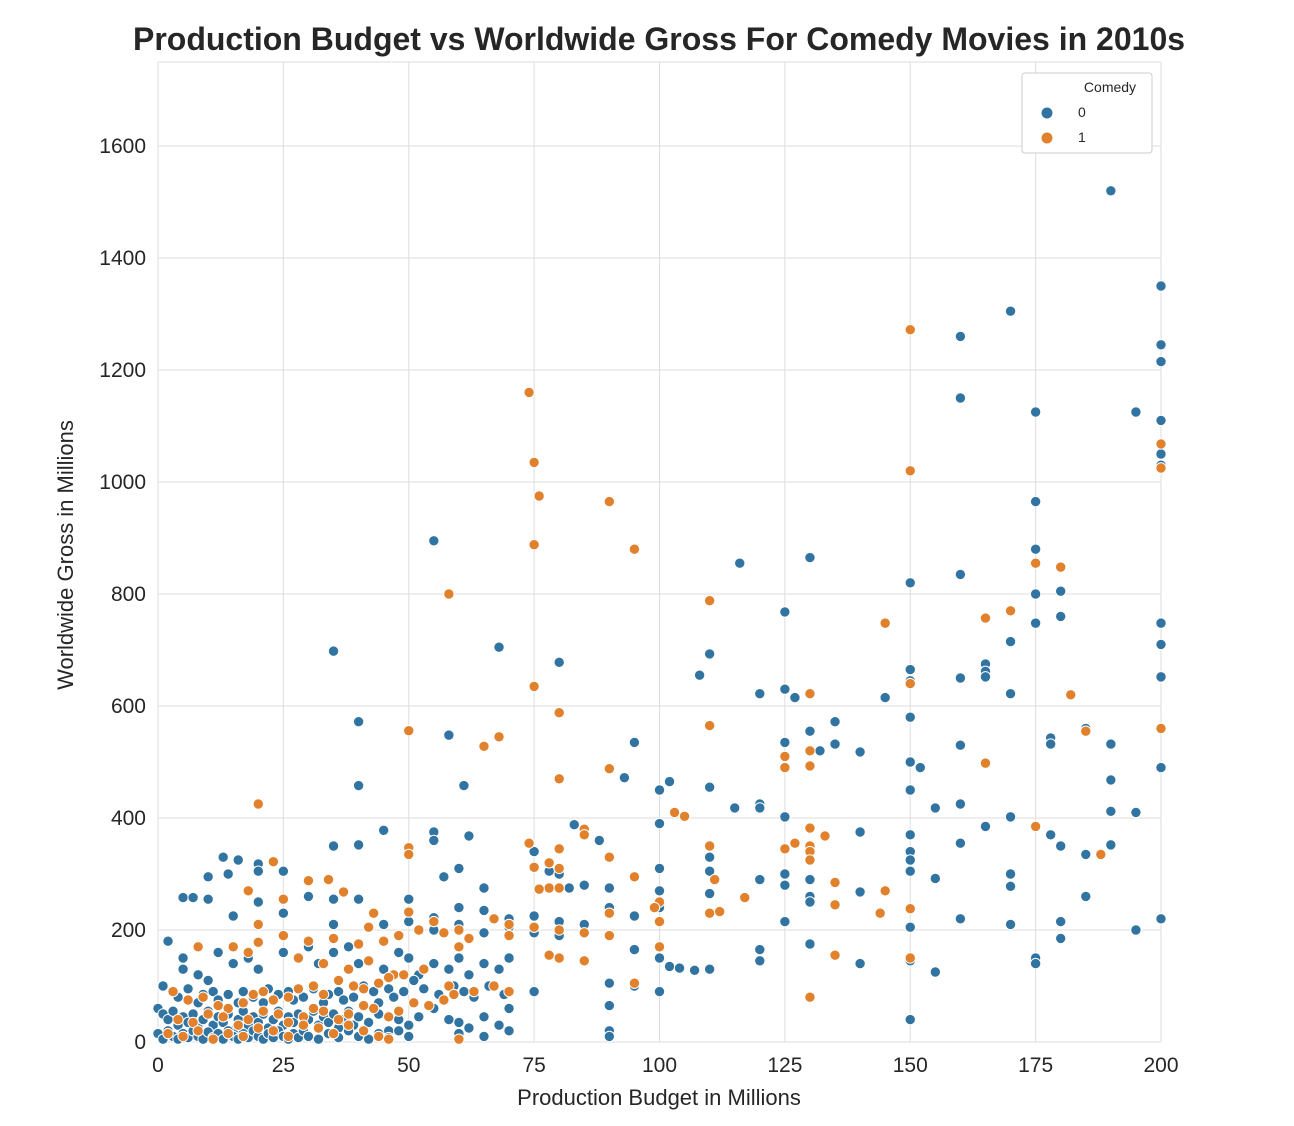 The image size is (1294, 1126). What do you see at coordinates (1160, 1065) in the screenshot?
I see `x-tick-label: 200` at bounding box center [1160, 1065].